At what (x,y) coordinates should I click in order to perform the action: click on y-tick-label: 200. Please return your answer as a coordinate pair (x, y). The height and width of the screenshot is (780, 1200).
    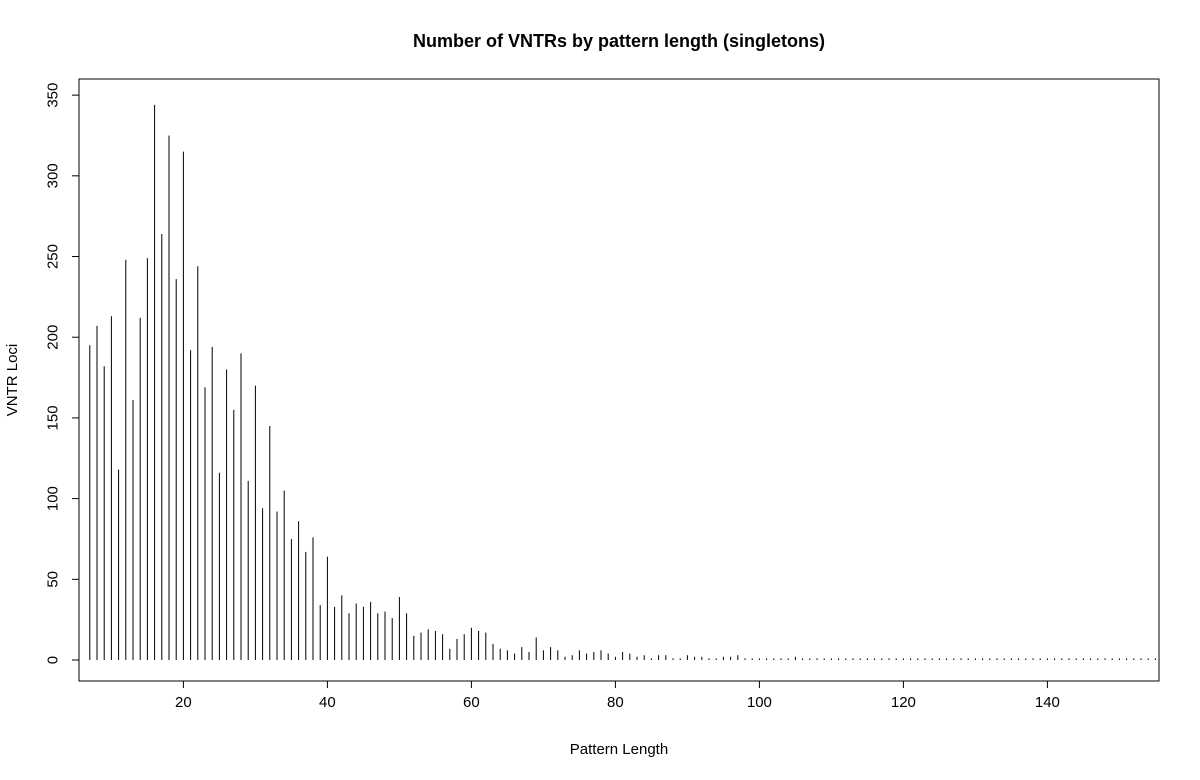
    Looking at the image, I should click on (53, 337).